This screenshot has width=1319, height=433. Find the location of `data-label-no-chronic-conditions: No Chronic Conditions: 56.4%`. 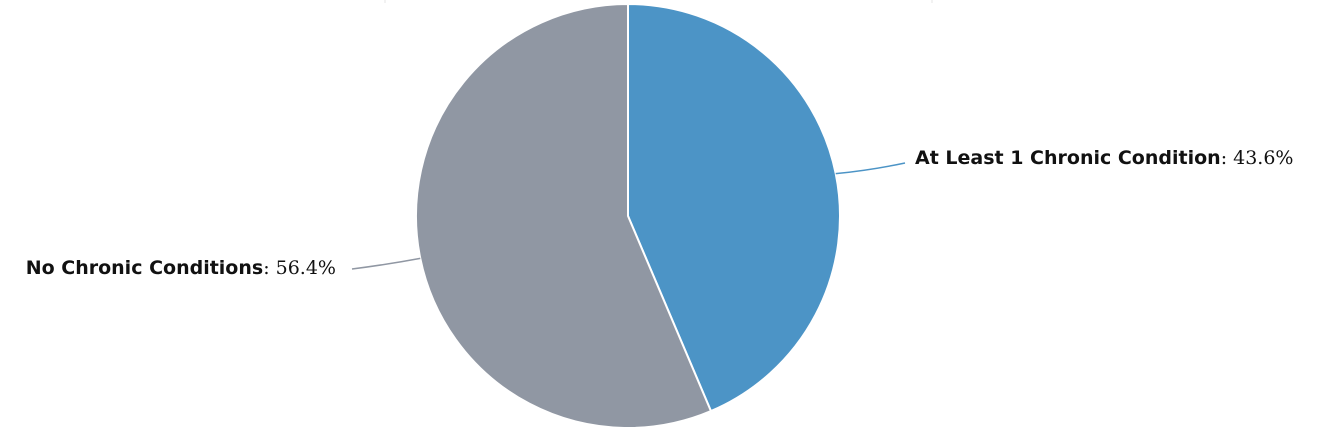

data-label-no-chronic-conditions: No Chronic Conditions: 56.4% is located at coordinates (181, 268).